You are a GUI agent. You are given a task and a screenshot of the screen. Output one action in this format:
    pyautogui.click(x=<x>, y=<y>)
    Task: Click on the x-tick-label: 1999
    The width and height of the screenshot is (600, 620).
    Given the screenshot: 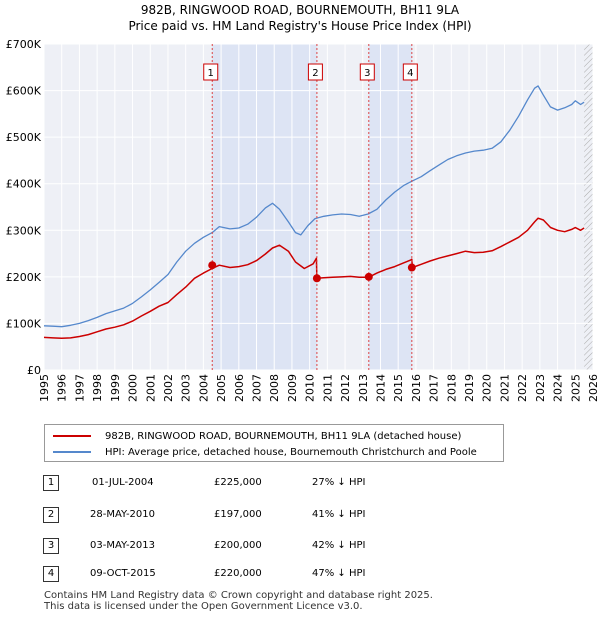 What is the action you would take?
    pyautogui.click(x=115, y=388)
    